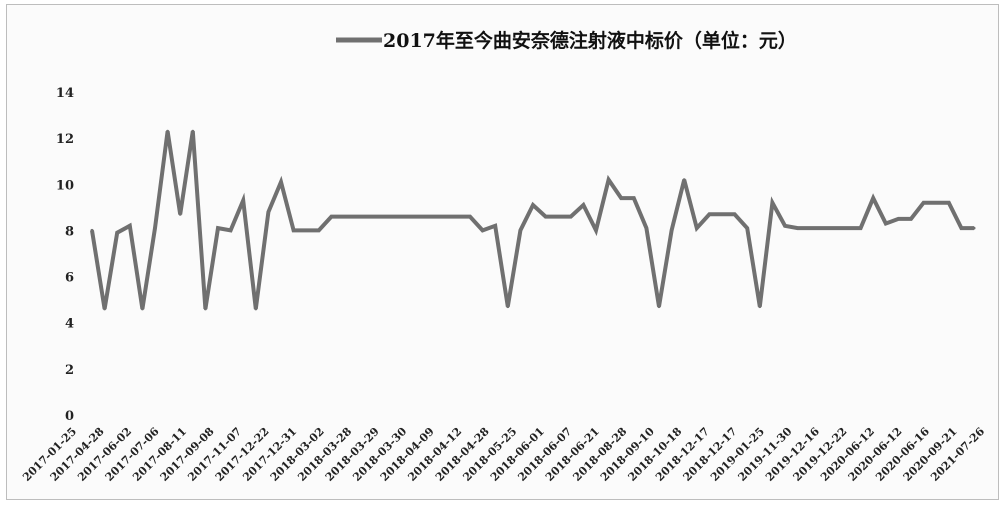 The height and width of the screenshot is (506, 1005). I want to click on y-axis: 0 2 4 6 8 10 12 14, so click(65, 255).